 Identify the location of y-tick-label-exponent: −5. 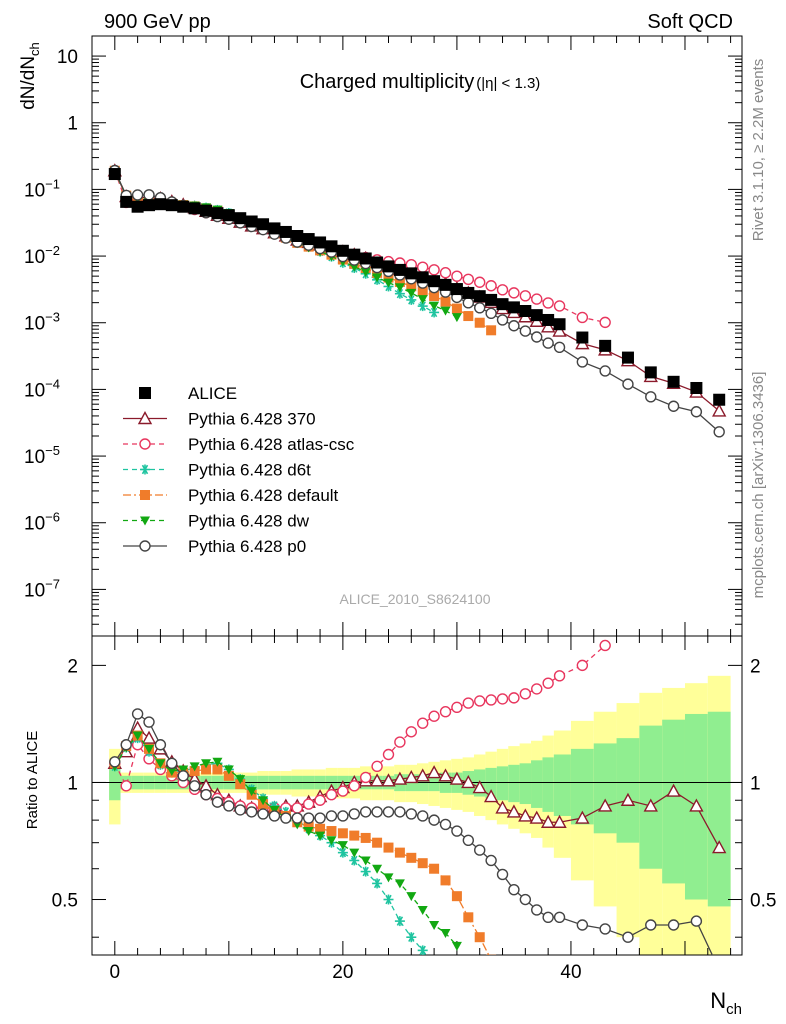
(52, 450).